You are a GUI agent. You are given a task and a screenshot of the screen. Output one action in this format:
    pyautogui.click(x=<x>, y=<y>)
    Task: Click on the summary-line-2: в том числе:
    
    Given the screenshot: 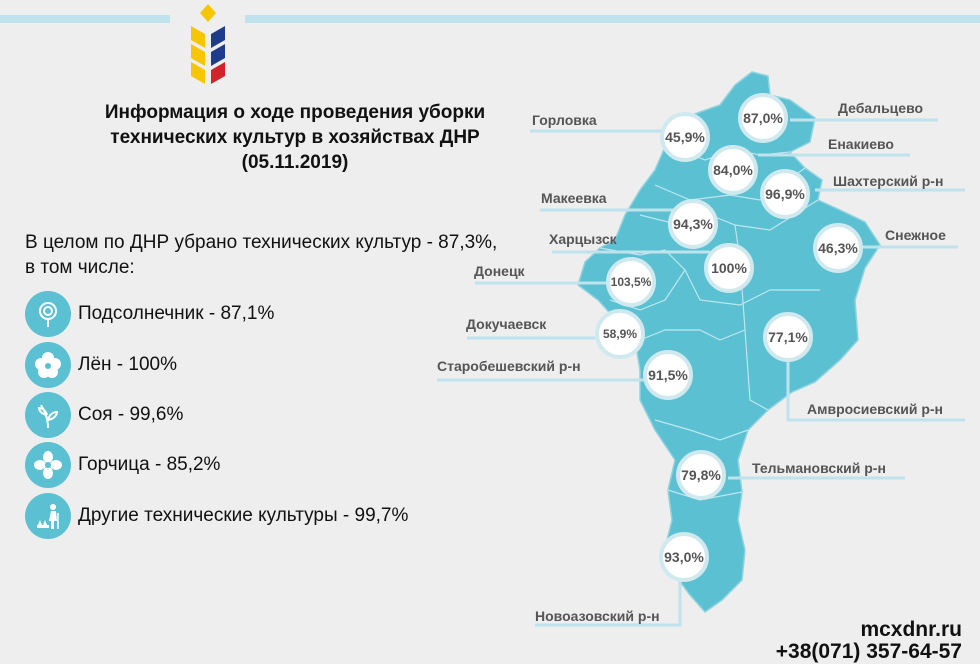 What is the action you would take?
    pyautogui.click(x=80, y=267)
    